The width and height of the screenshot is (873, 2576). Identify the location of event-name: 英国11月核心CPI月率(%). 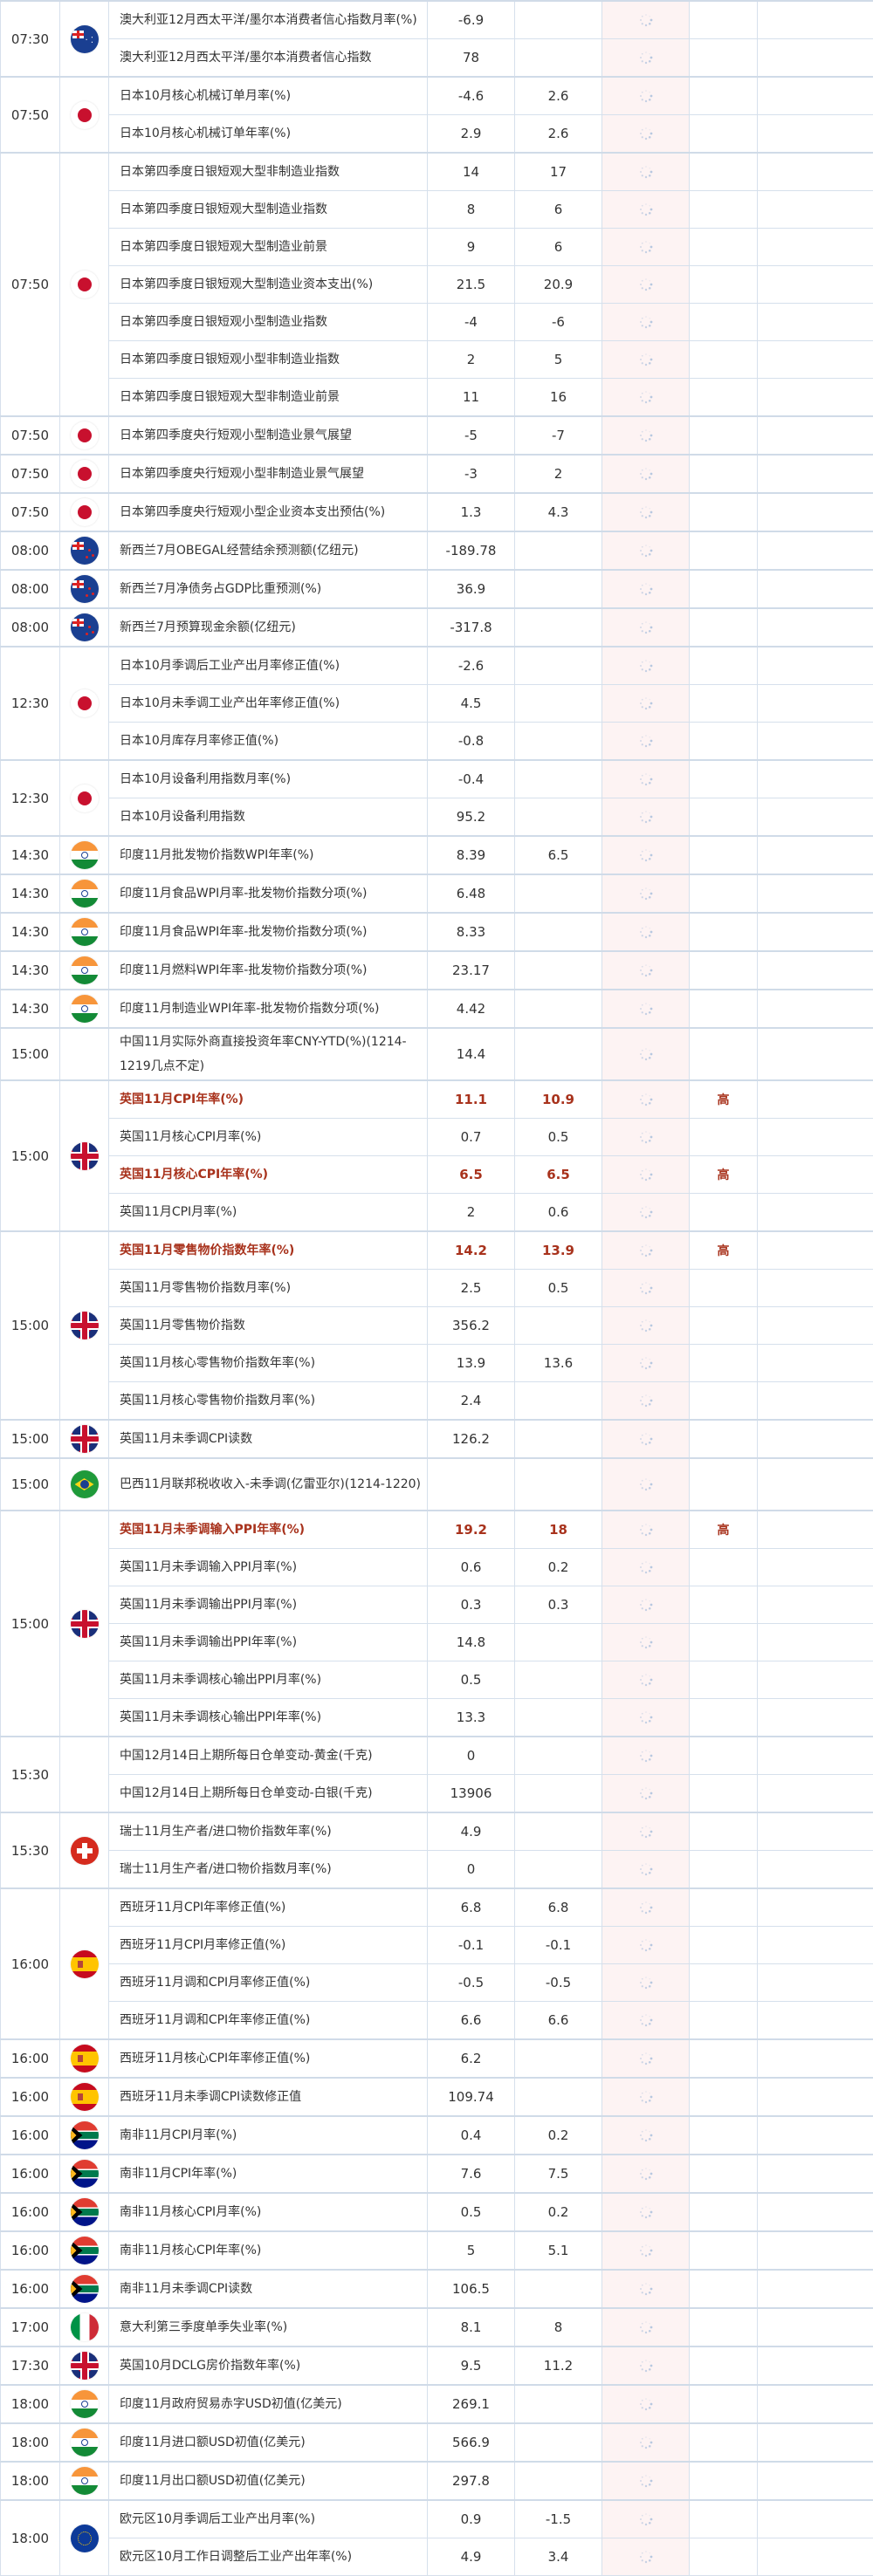
(268, 1137).